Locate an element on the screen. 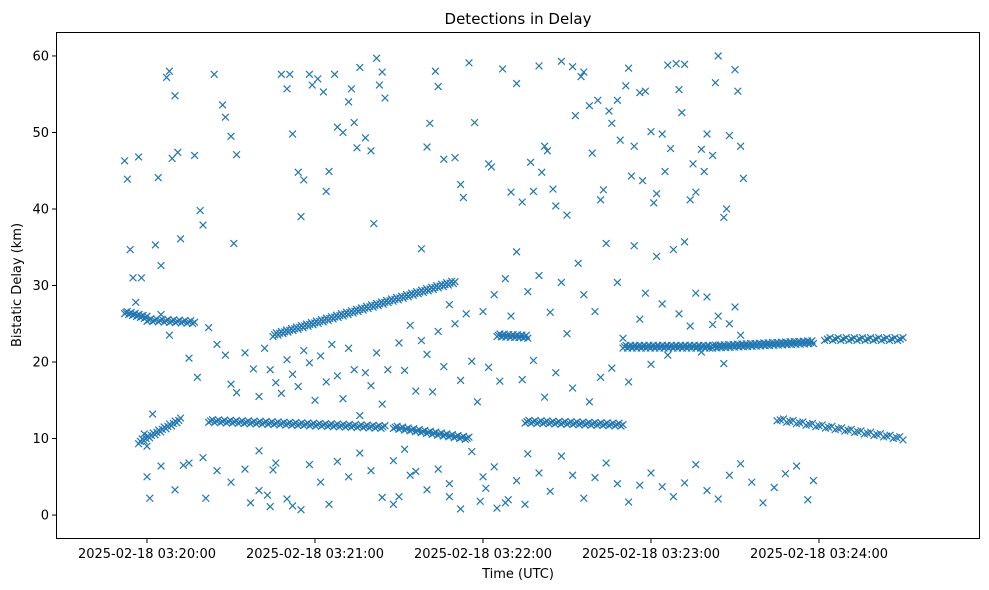 The width and height of the screenshot is (989, 590). y-tick-label-5: 50 is located at coordinates (40, 133).